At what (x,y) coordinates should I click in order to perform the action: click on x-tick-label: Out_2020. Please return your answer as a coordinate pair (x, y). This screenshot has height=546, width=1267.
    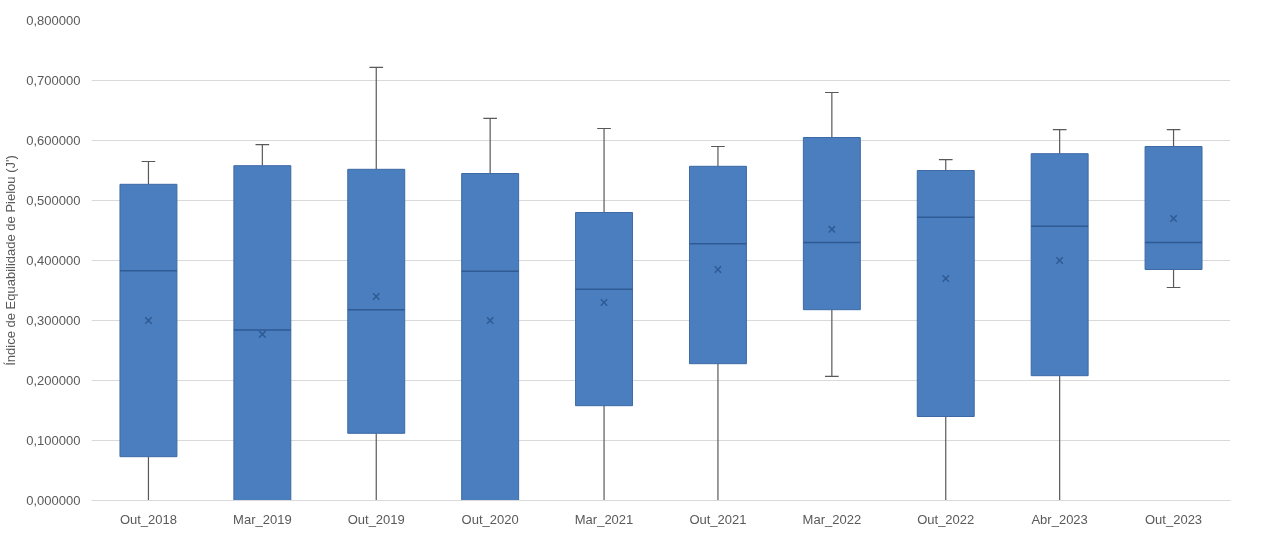
    Looking at the image, I should click on (490, 519).